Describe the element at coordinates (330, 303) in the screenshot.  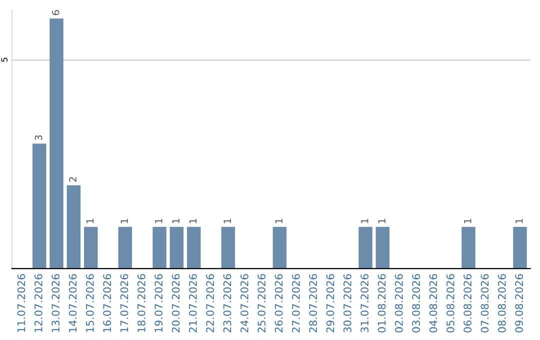
I see `x-tick-label: 29.07.2026` at that location.